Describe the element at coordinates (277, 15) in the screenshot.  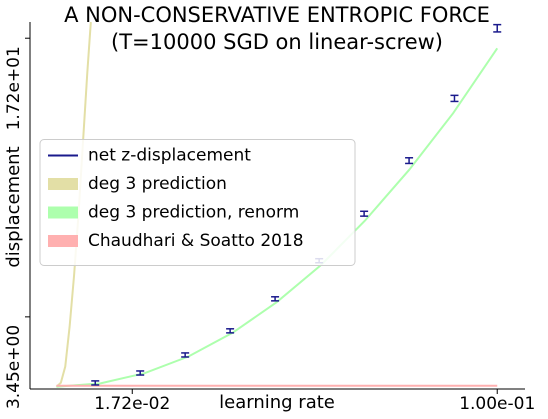
I see `chart-title: A NON-CONSERVATIVE ENTROPIC FORCE` at that location.